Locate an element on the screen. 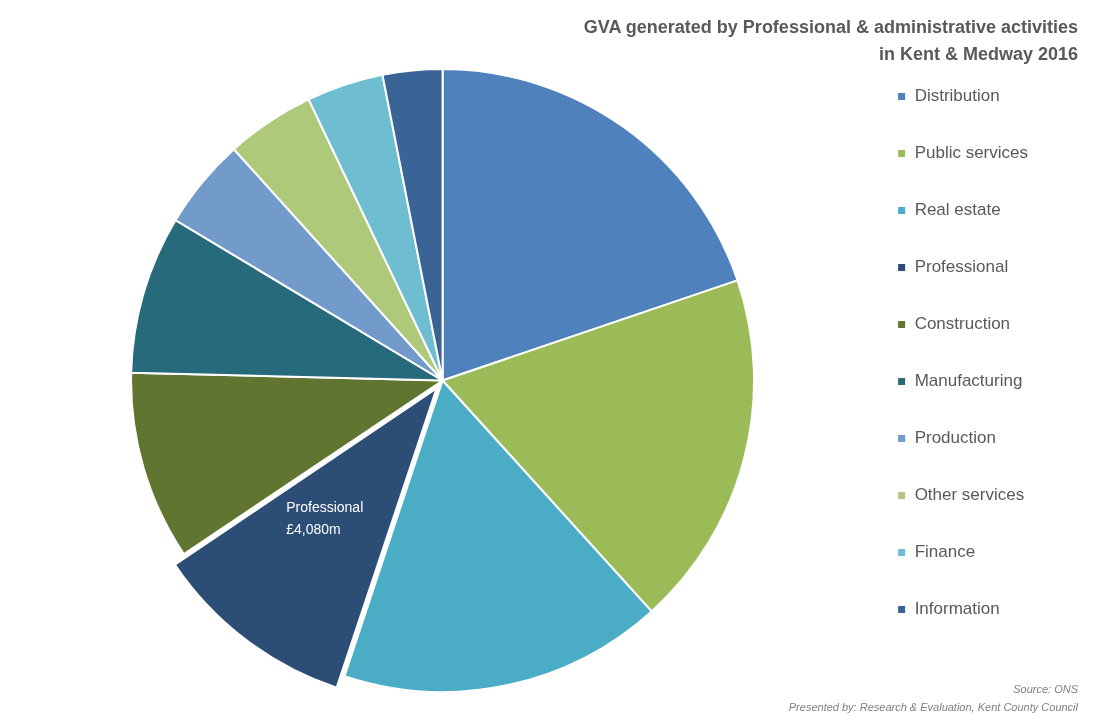  legend-label: Finance is located at coordinates (945, 552).